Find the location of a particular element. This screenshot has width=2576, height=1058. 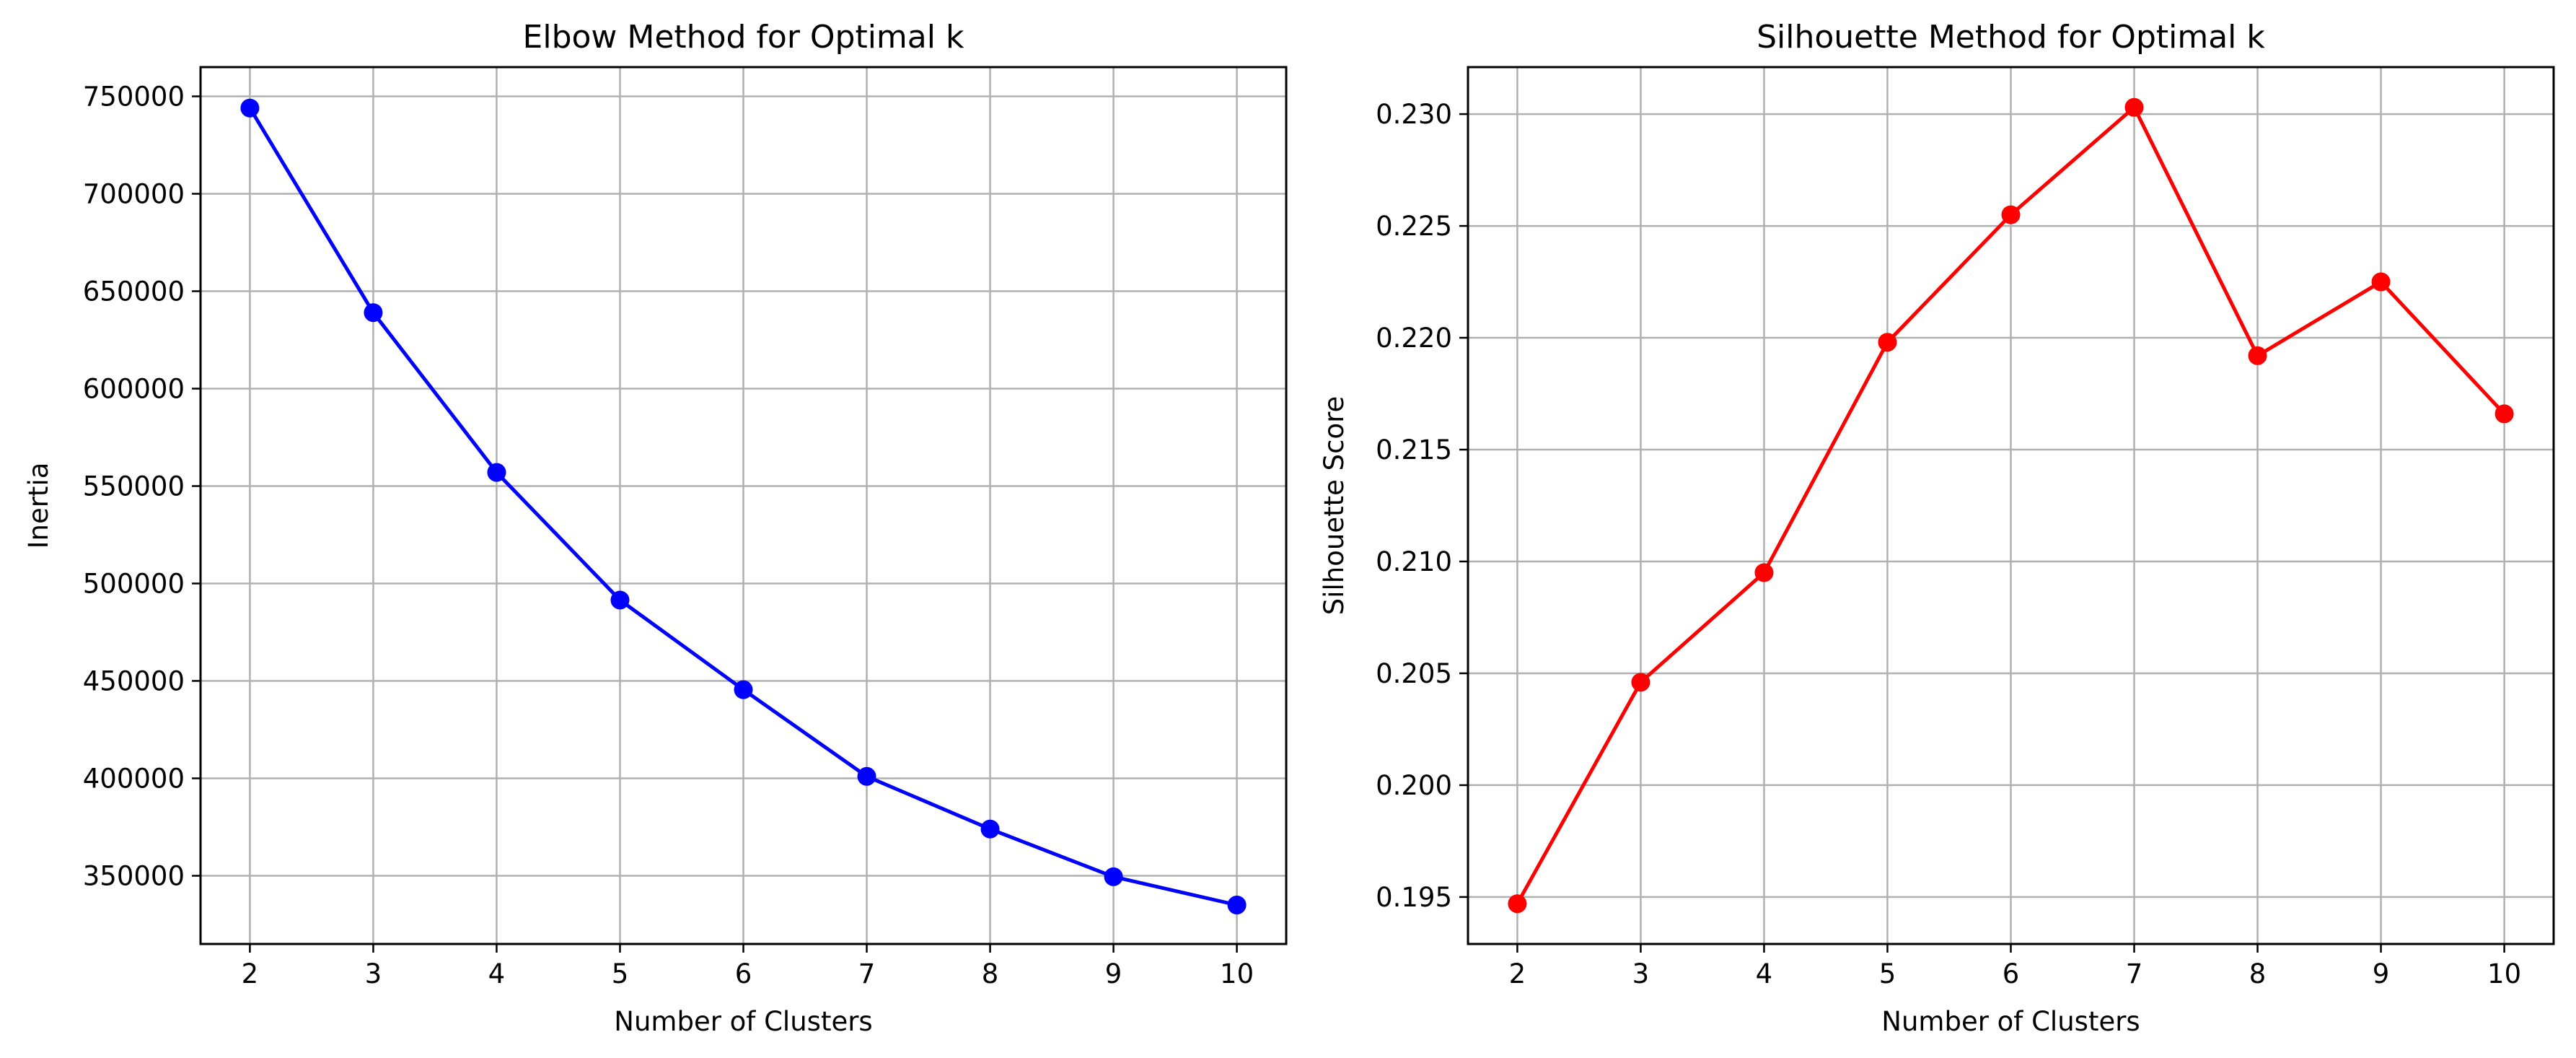

elbow-x-tick-label: 7 is located at coordinates (867, 973).